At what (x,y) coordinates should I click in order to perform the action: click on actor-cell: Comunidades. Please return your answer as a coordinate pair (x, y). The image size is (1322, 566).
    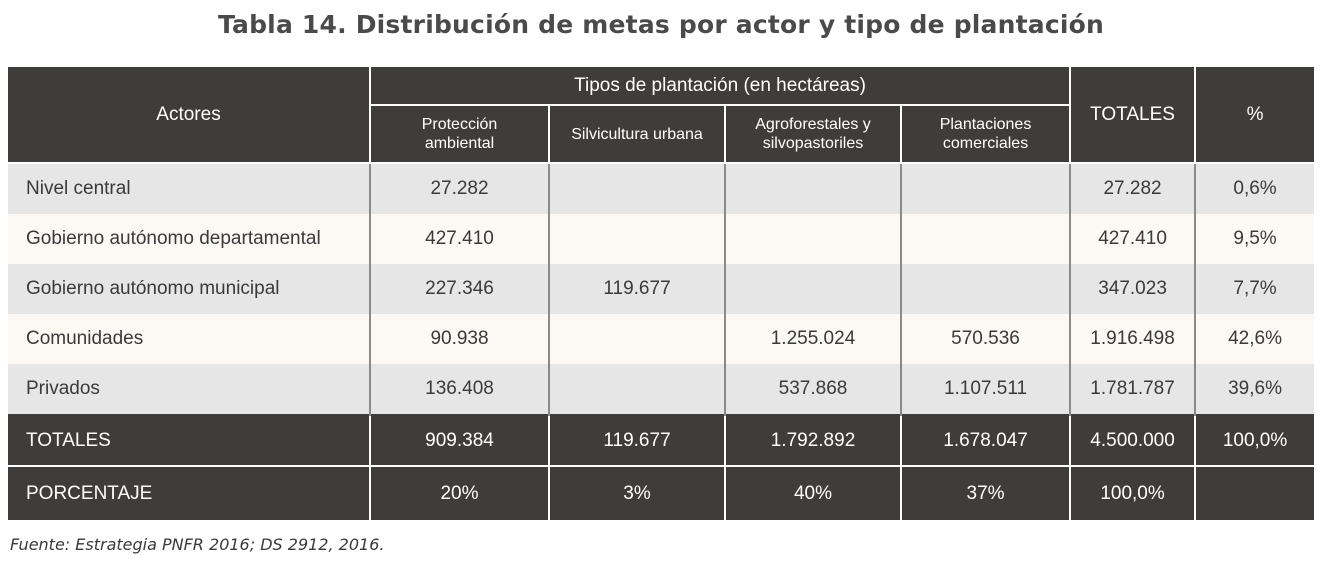
    Looking at the image, I should click on (189, 339).